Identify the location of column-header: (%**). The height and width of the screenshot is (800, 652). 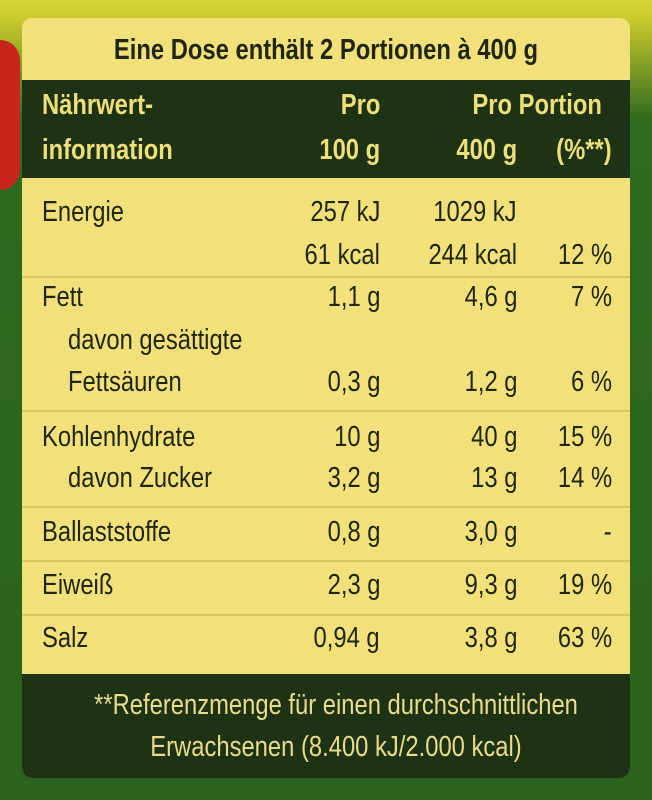
(584, 150).